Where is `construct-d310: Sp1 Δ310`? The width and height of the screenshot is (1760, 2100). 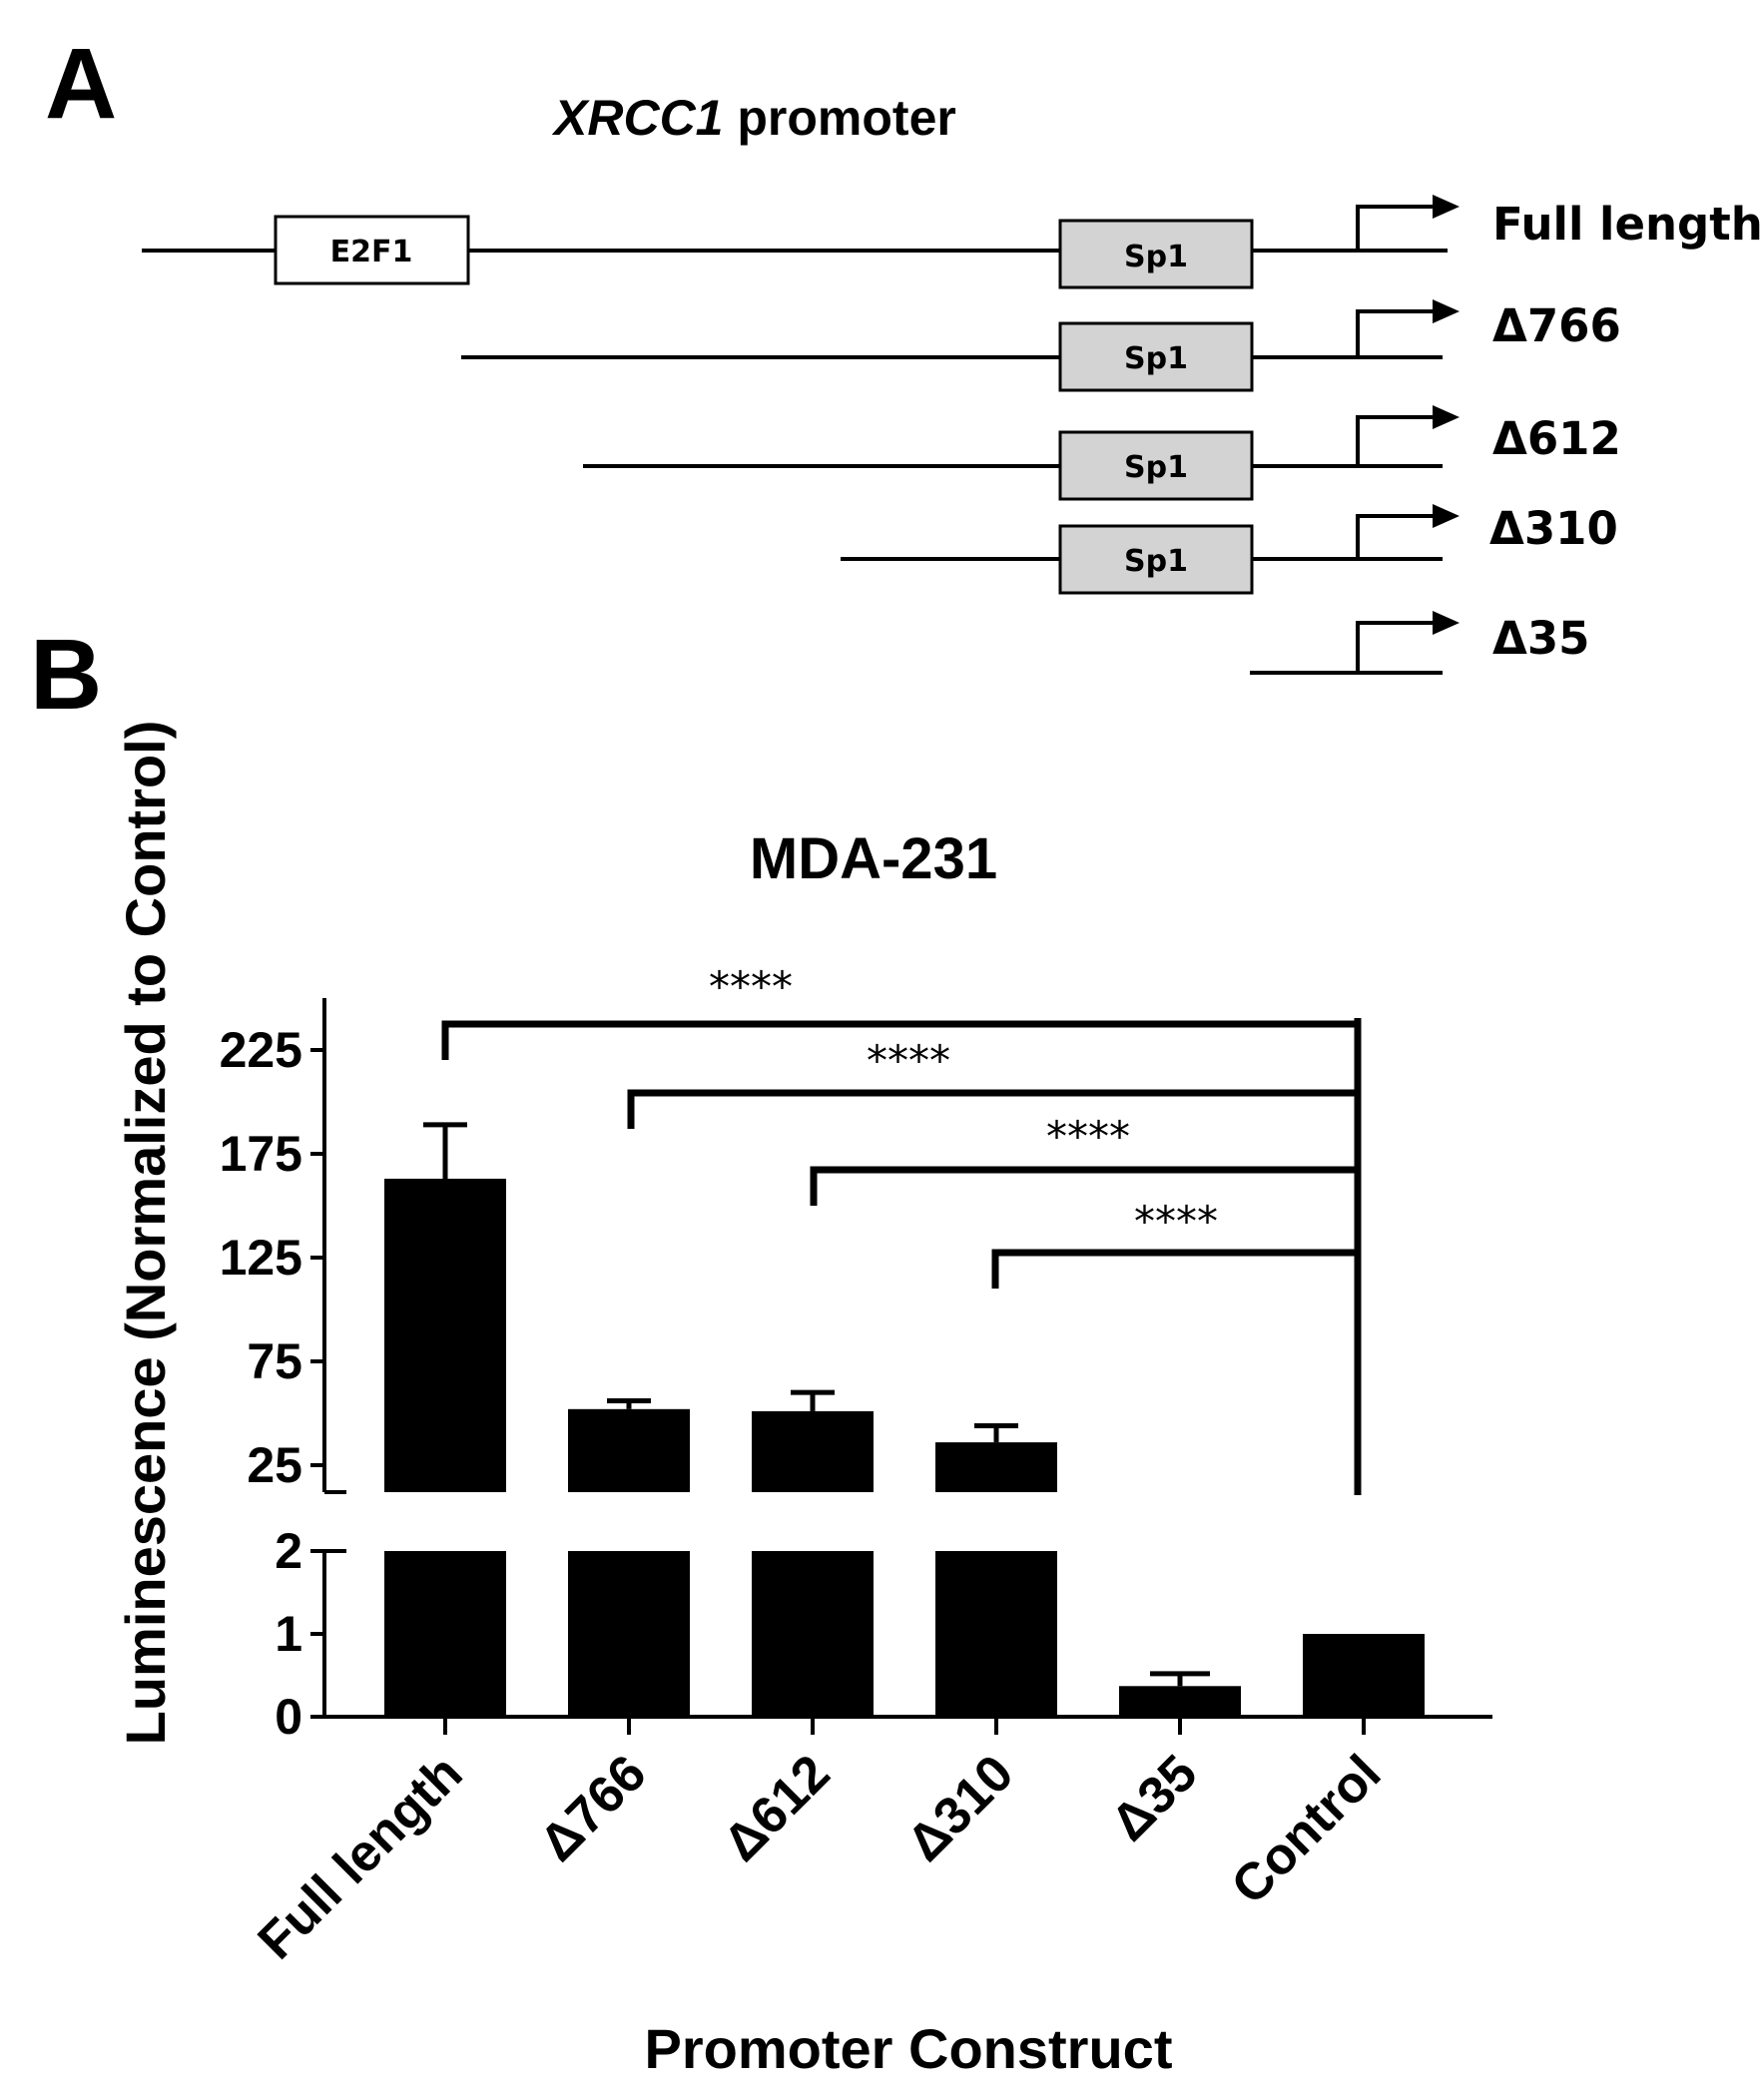 construct-d310: Sp1 Δ310 is located at coordinates (1229, 548).